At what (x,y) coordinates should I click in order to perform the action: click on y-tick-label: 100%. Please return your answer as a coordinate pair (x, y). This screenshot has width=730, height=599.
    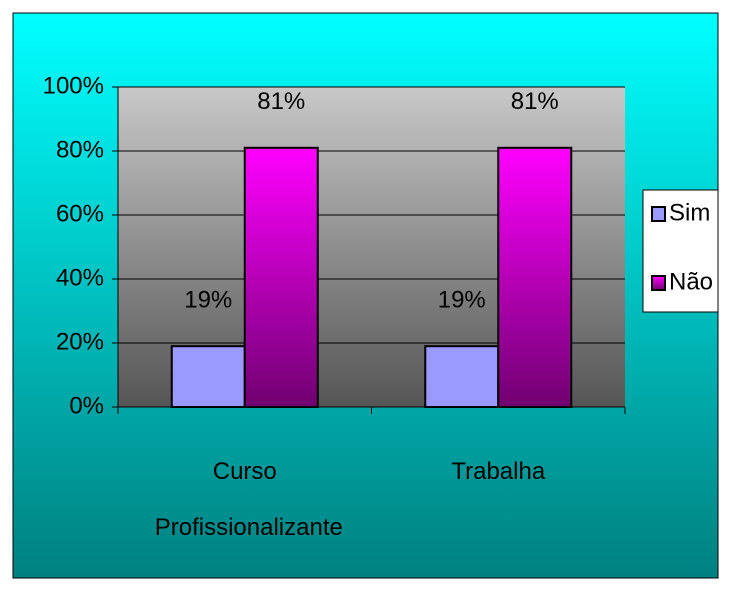
    Looking at the image, I should click on (73, 85).